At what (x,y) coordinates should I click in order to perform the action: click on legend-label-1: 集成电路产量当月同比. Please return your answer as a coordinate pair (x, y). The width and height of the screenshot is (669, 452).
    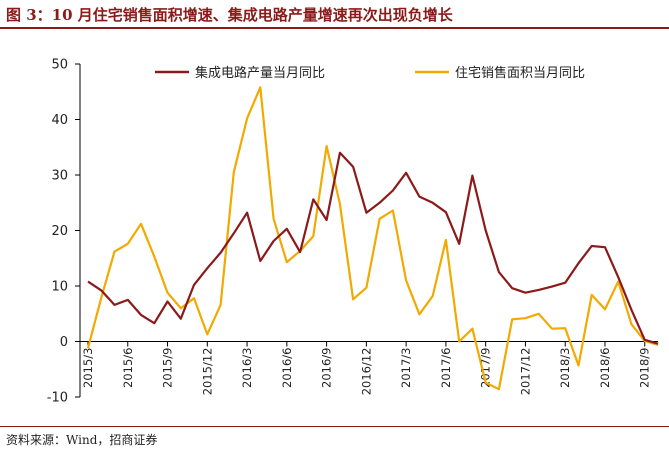
    Looking at the image, I should click on (260, 73).